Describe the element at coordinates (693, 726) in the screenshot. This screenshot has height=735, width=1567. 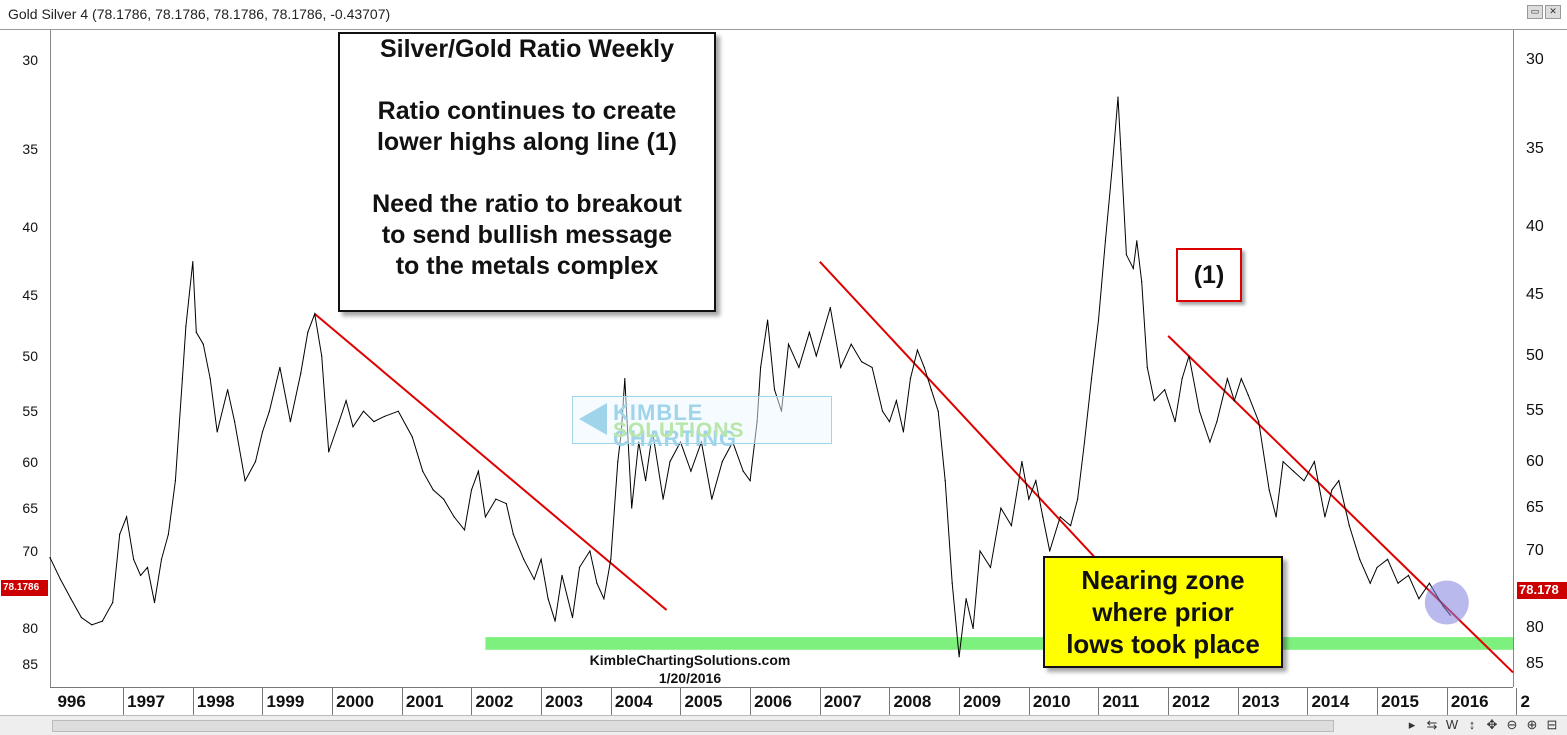
I see `scrollbar-track` at that location.